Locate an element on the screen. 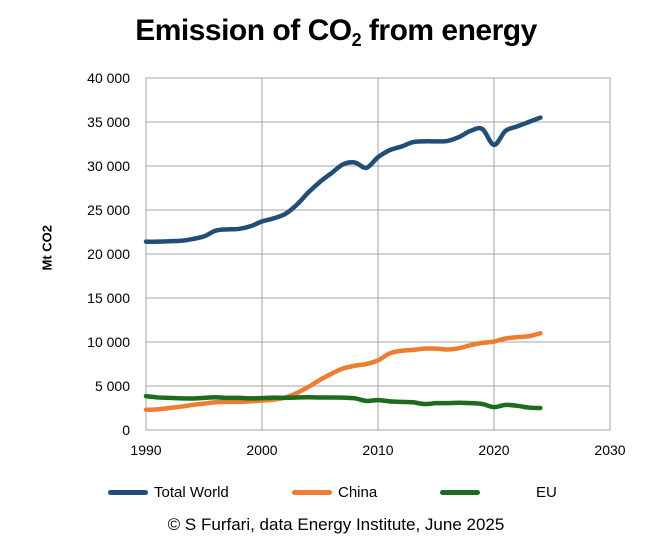  chart-title-tail: from energy is located at coordinates (449, 30).